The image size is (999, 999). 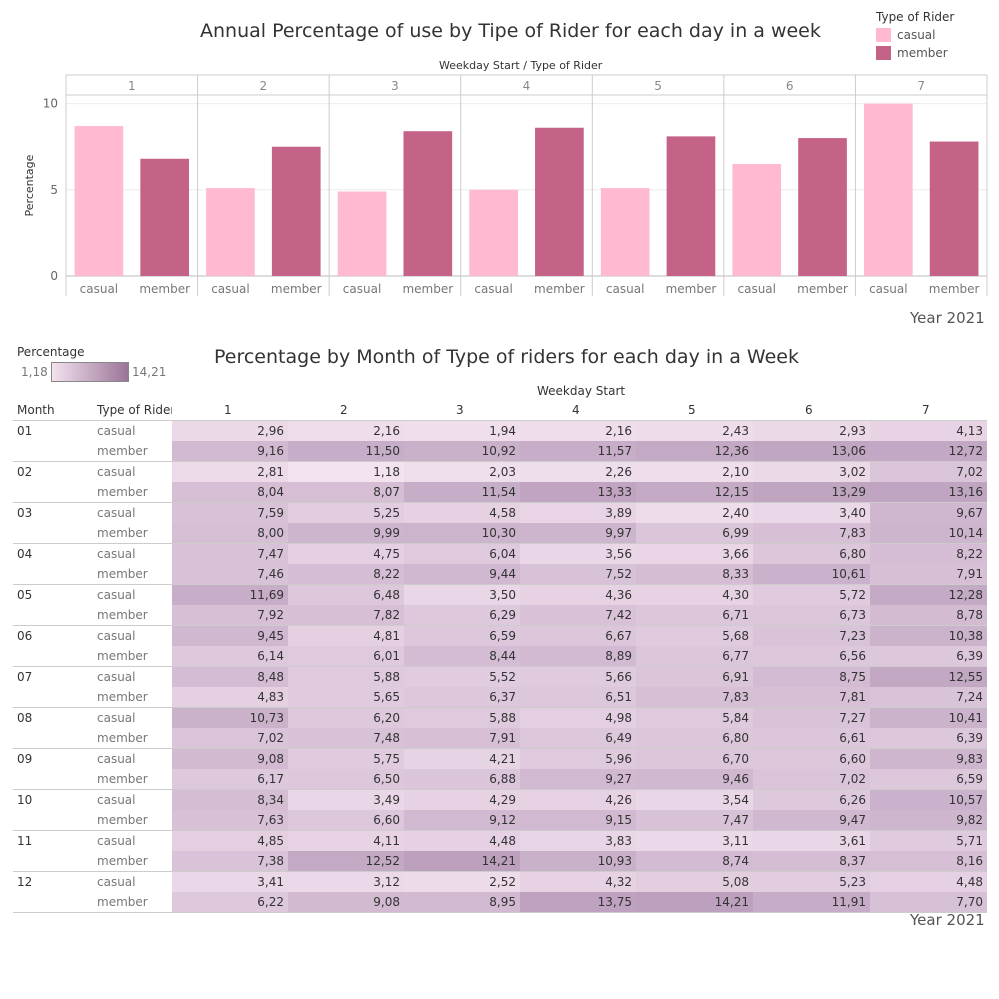 I want to click on heatmap-cell: 13,75, so click(x=578, y=902).